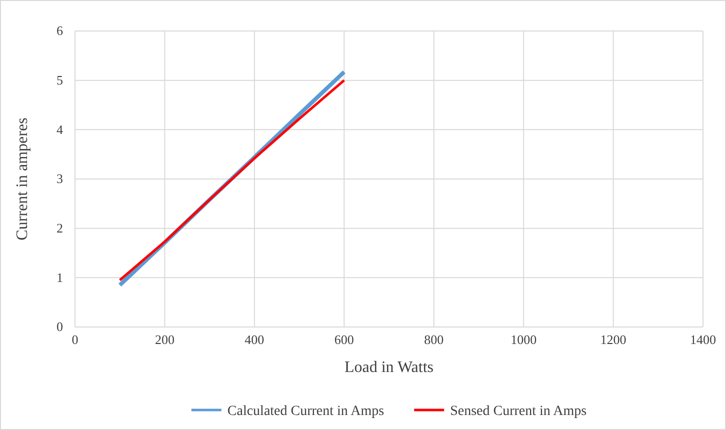  Describe the element at coordinates (703, 340) in the screenshot. I see `x-tick-label: 1400` at that location.